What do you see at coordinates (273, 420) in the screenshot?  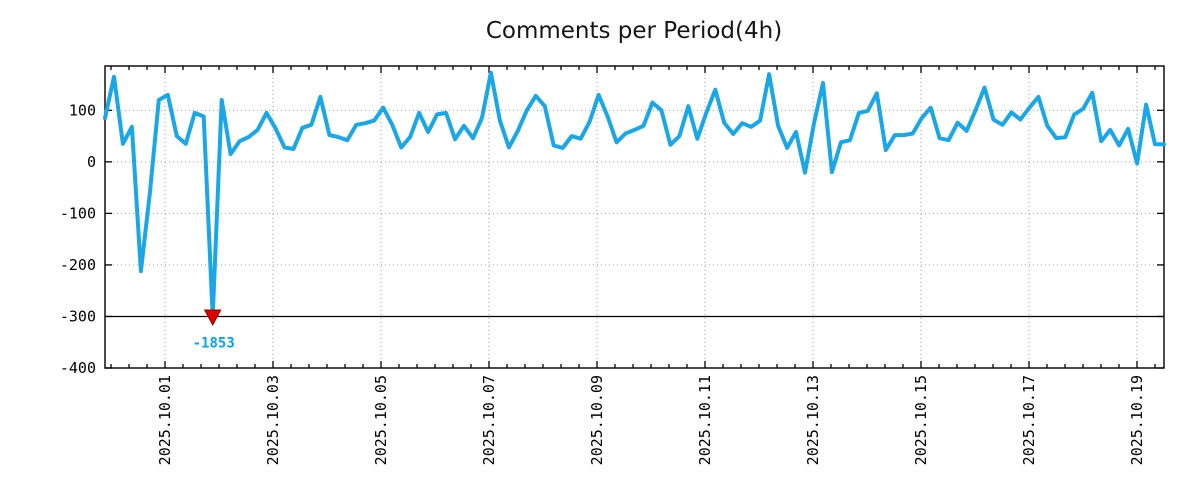 I see `x-tick-label: 2025.10.03` at bounding box center [273, 420].